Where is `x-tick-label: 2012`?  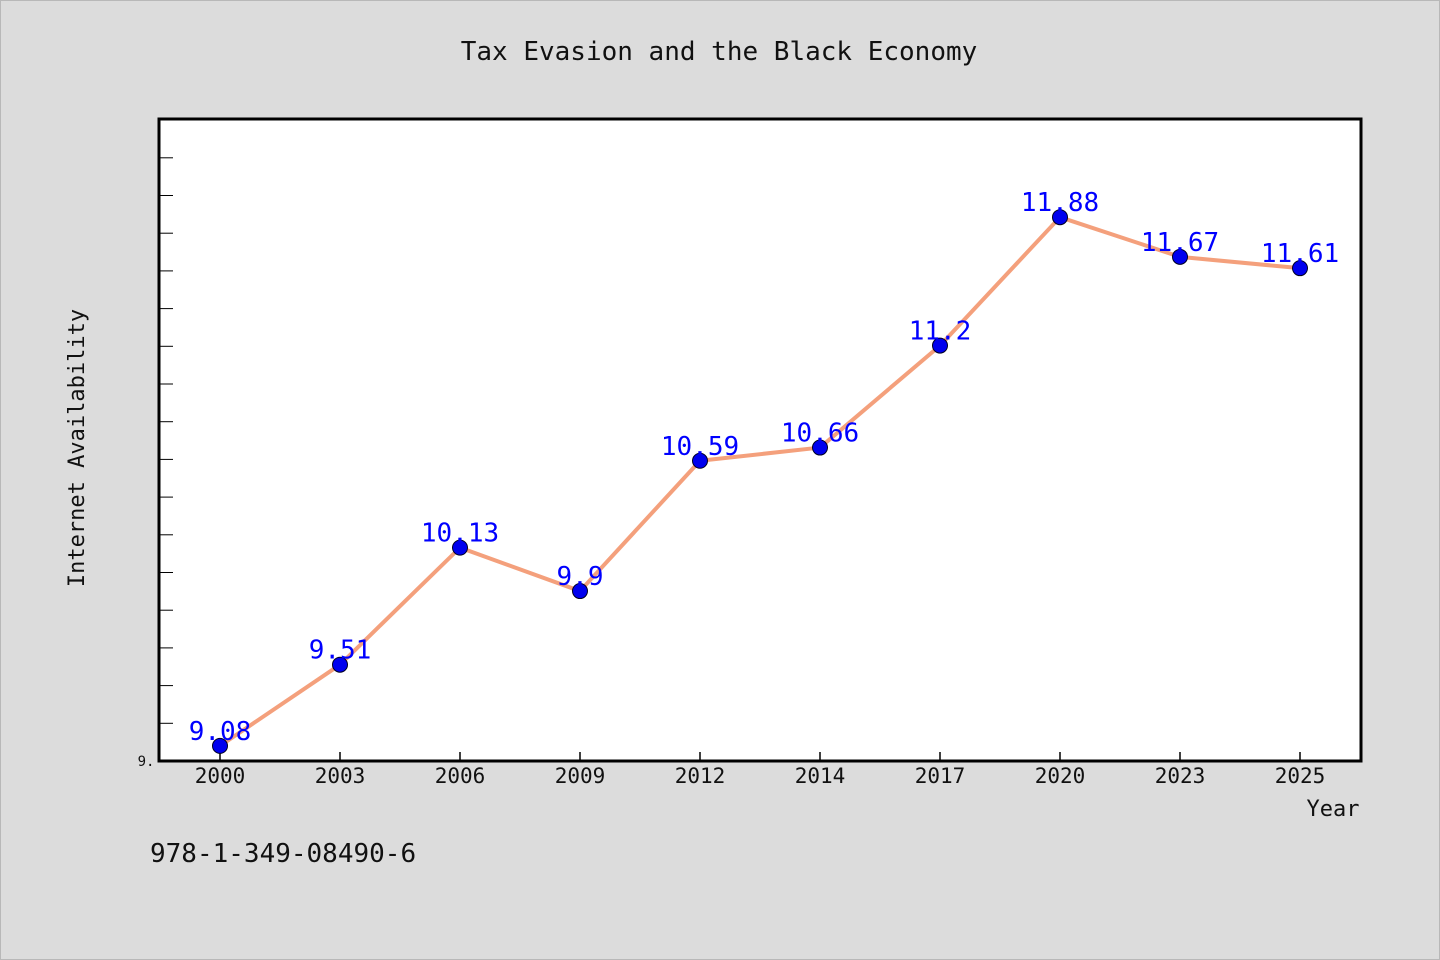 x-tick-label: 2012 is located at coordinates (700, 776).